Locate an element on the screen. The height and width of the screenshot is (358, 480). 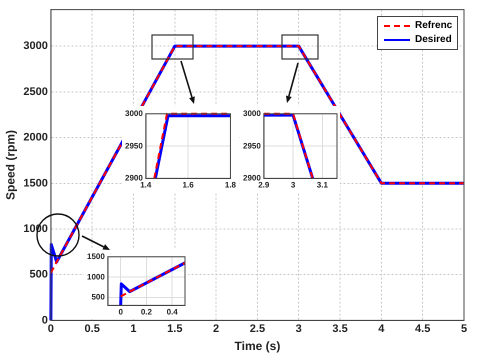
x-tick-label: 0.2 is located at coordinates (146, 311).